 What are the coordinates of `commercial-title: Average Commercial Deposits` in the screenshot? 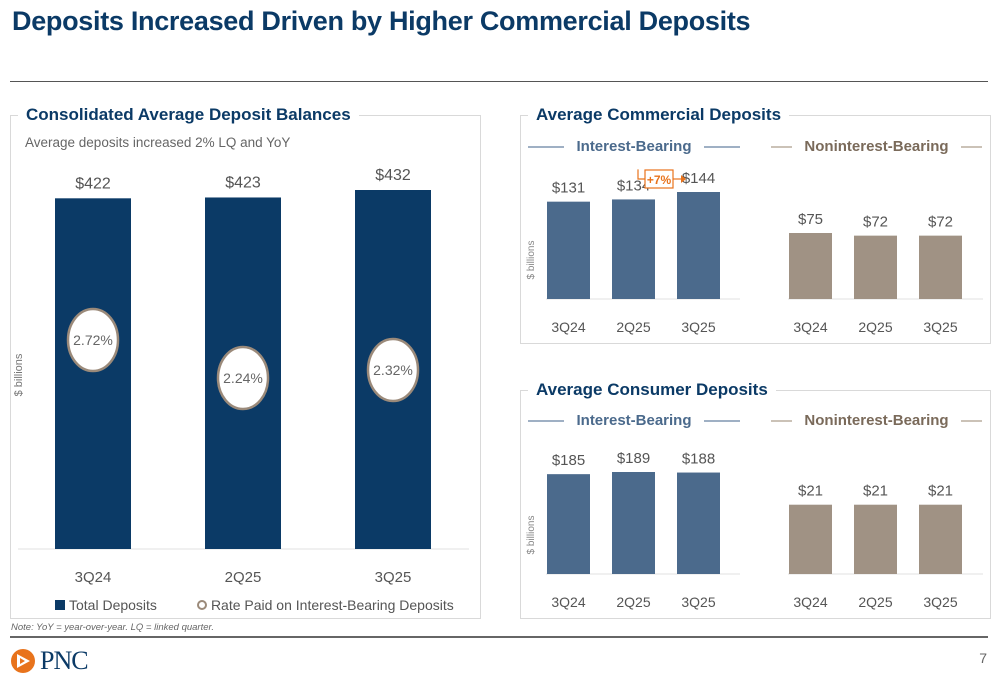 It's located at (659, 115).